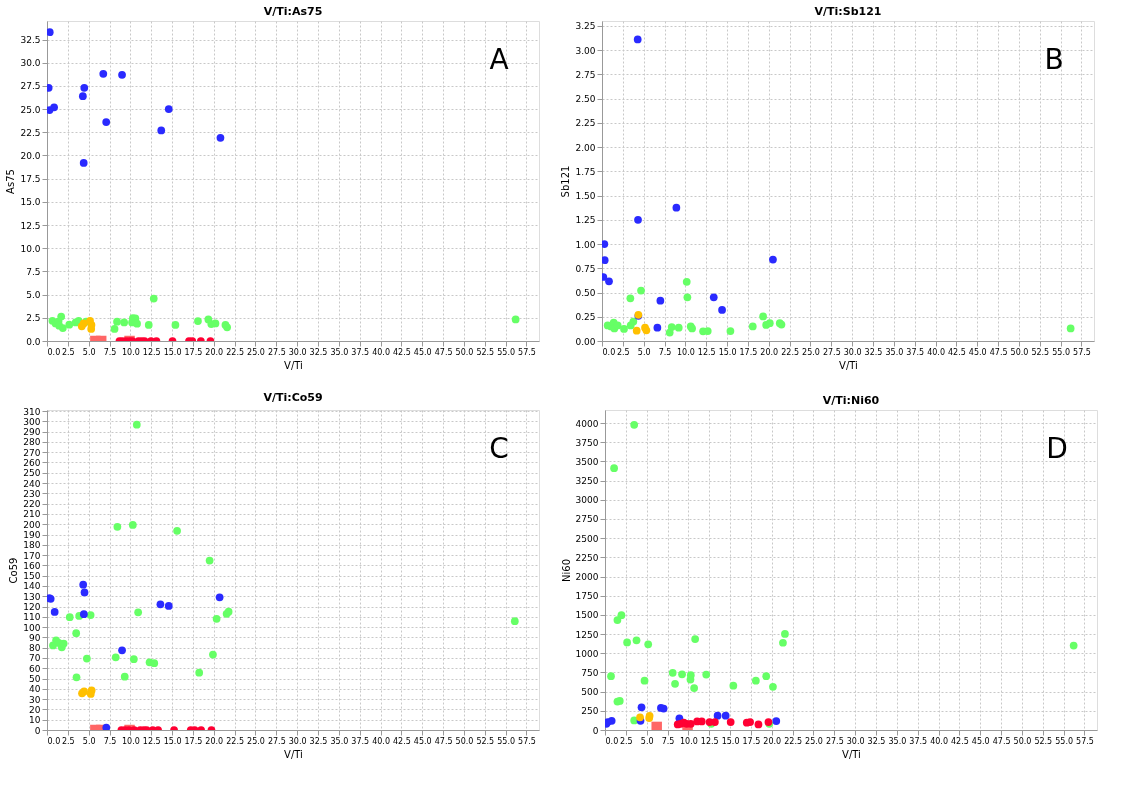 The height and width of the screenshot is (794, 1121). What do you see at coordinates (32, 596) in the screenshot?
I see `y-tick-label: 130` at bounding box center [32, 596].